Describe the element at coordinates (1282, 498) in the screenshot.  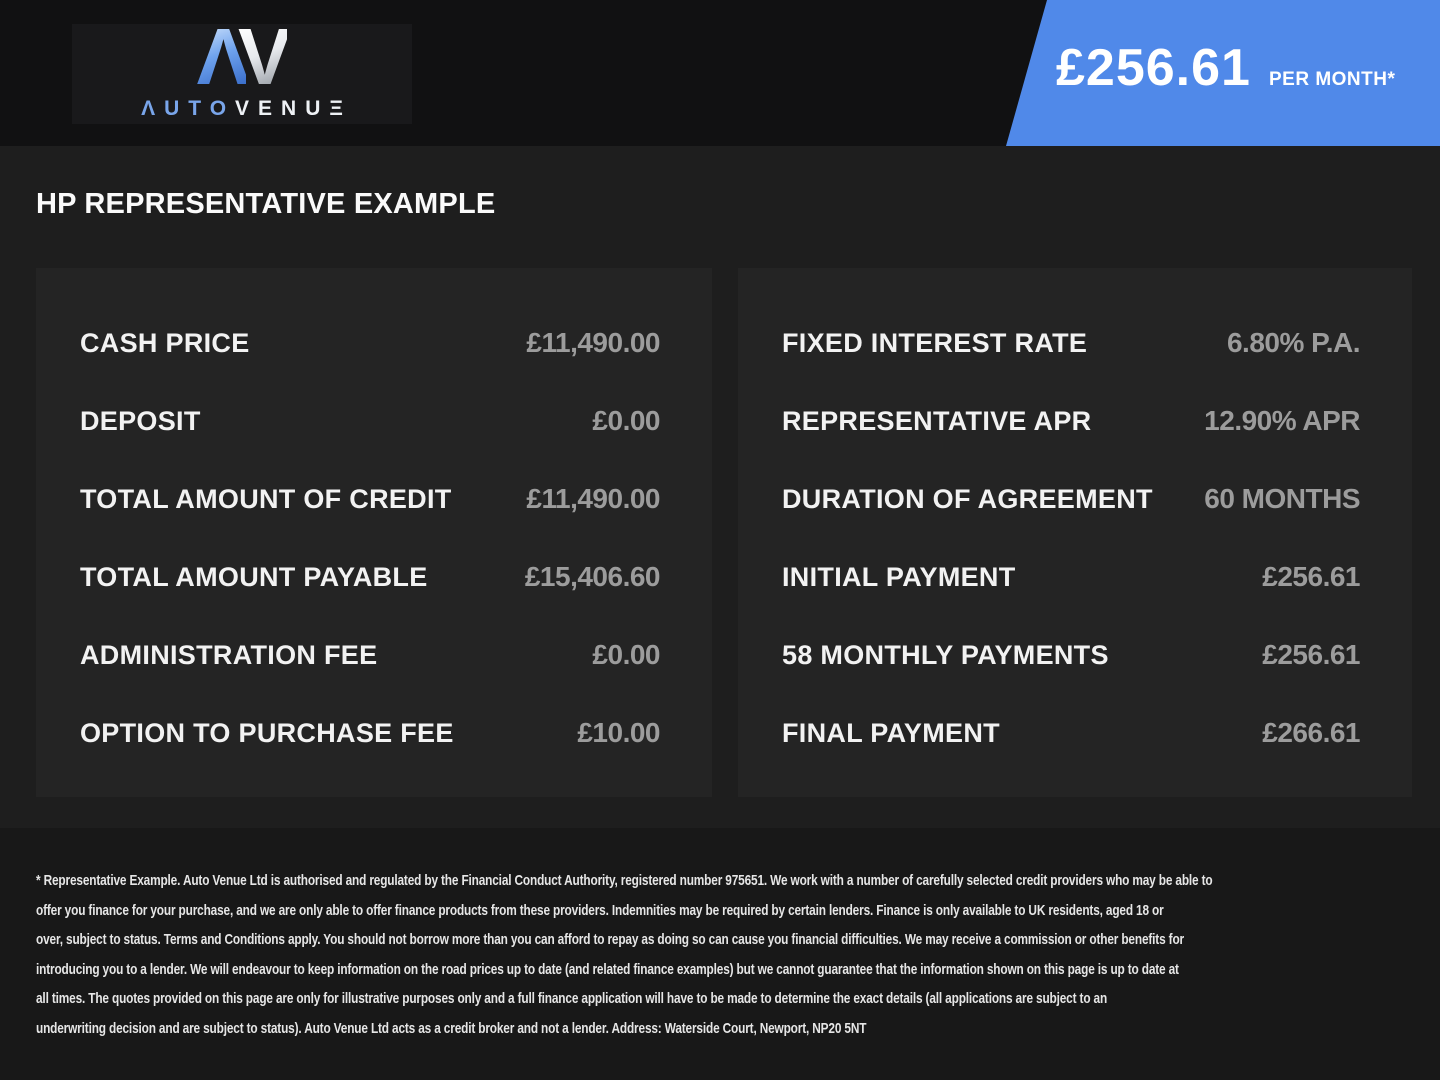
I see `row-value: 60 MONTHS` at that location.